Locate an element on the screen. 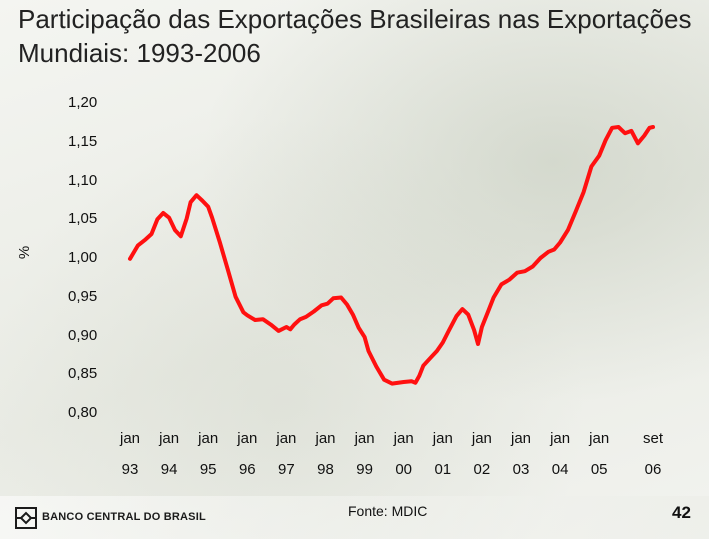 This screenshot has height=539, width=709. page-number: 42 is located at coordinates (681, 512).